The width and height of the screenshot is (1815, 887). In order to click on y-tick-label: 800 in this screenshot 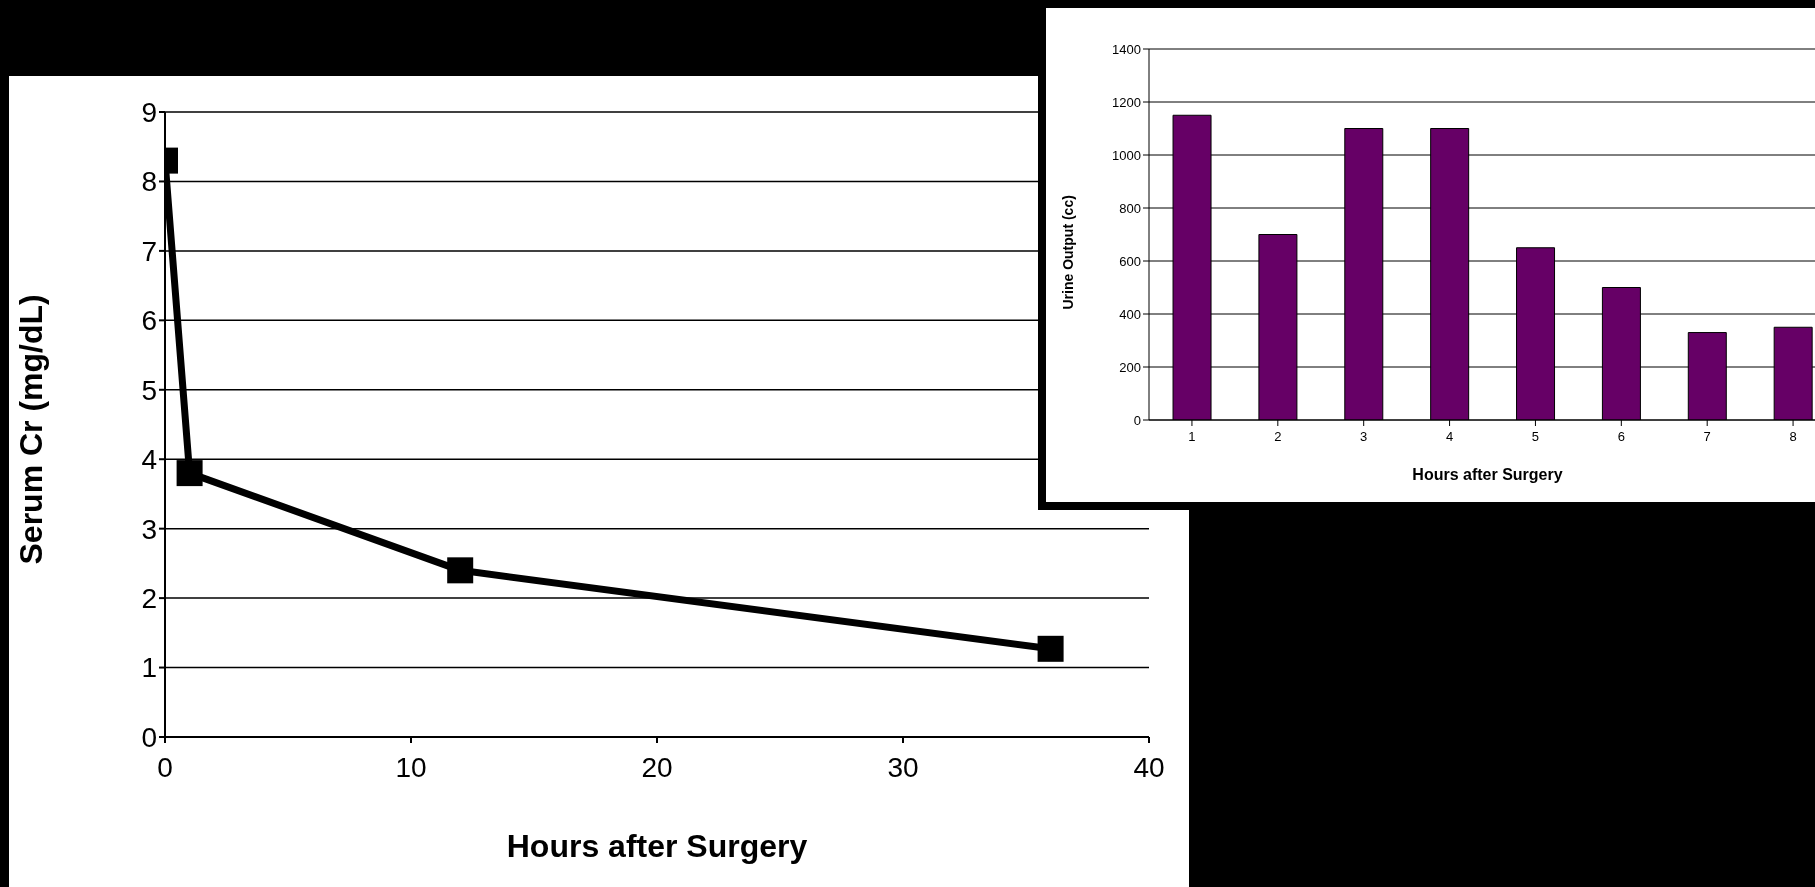, I will do `click(1130, 208)`.